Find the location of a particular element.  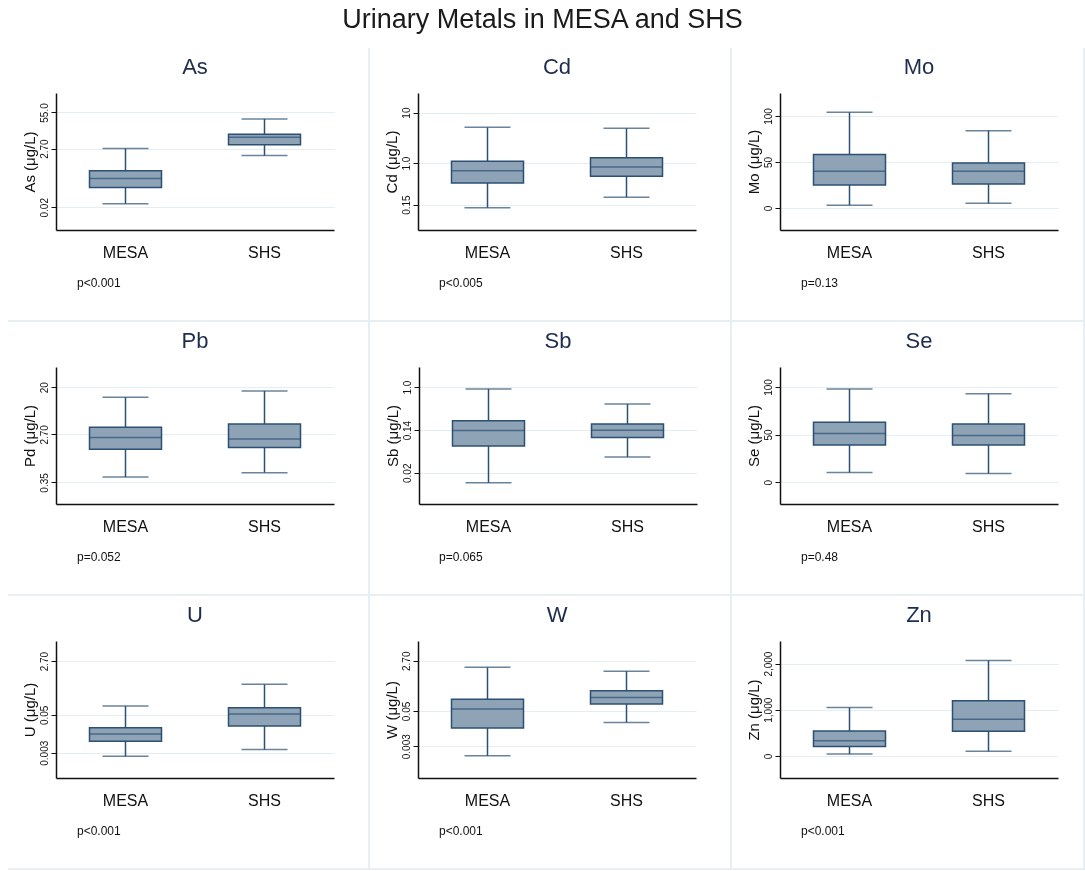

y-axis-title: U (μg/L) is located at coordinates (29, 710).